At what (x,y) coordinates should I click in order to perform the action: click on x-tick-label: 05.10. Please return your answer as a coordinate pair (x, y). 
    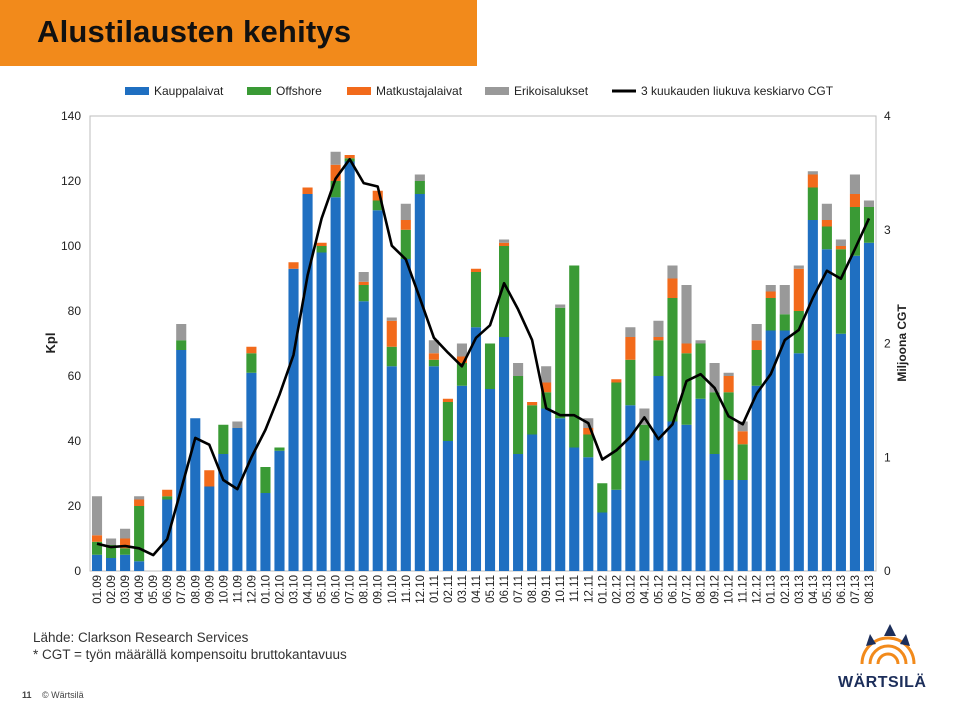
    Looking at the image, I should click on (323, 589).